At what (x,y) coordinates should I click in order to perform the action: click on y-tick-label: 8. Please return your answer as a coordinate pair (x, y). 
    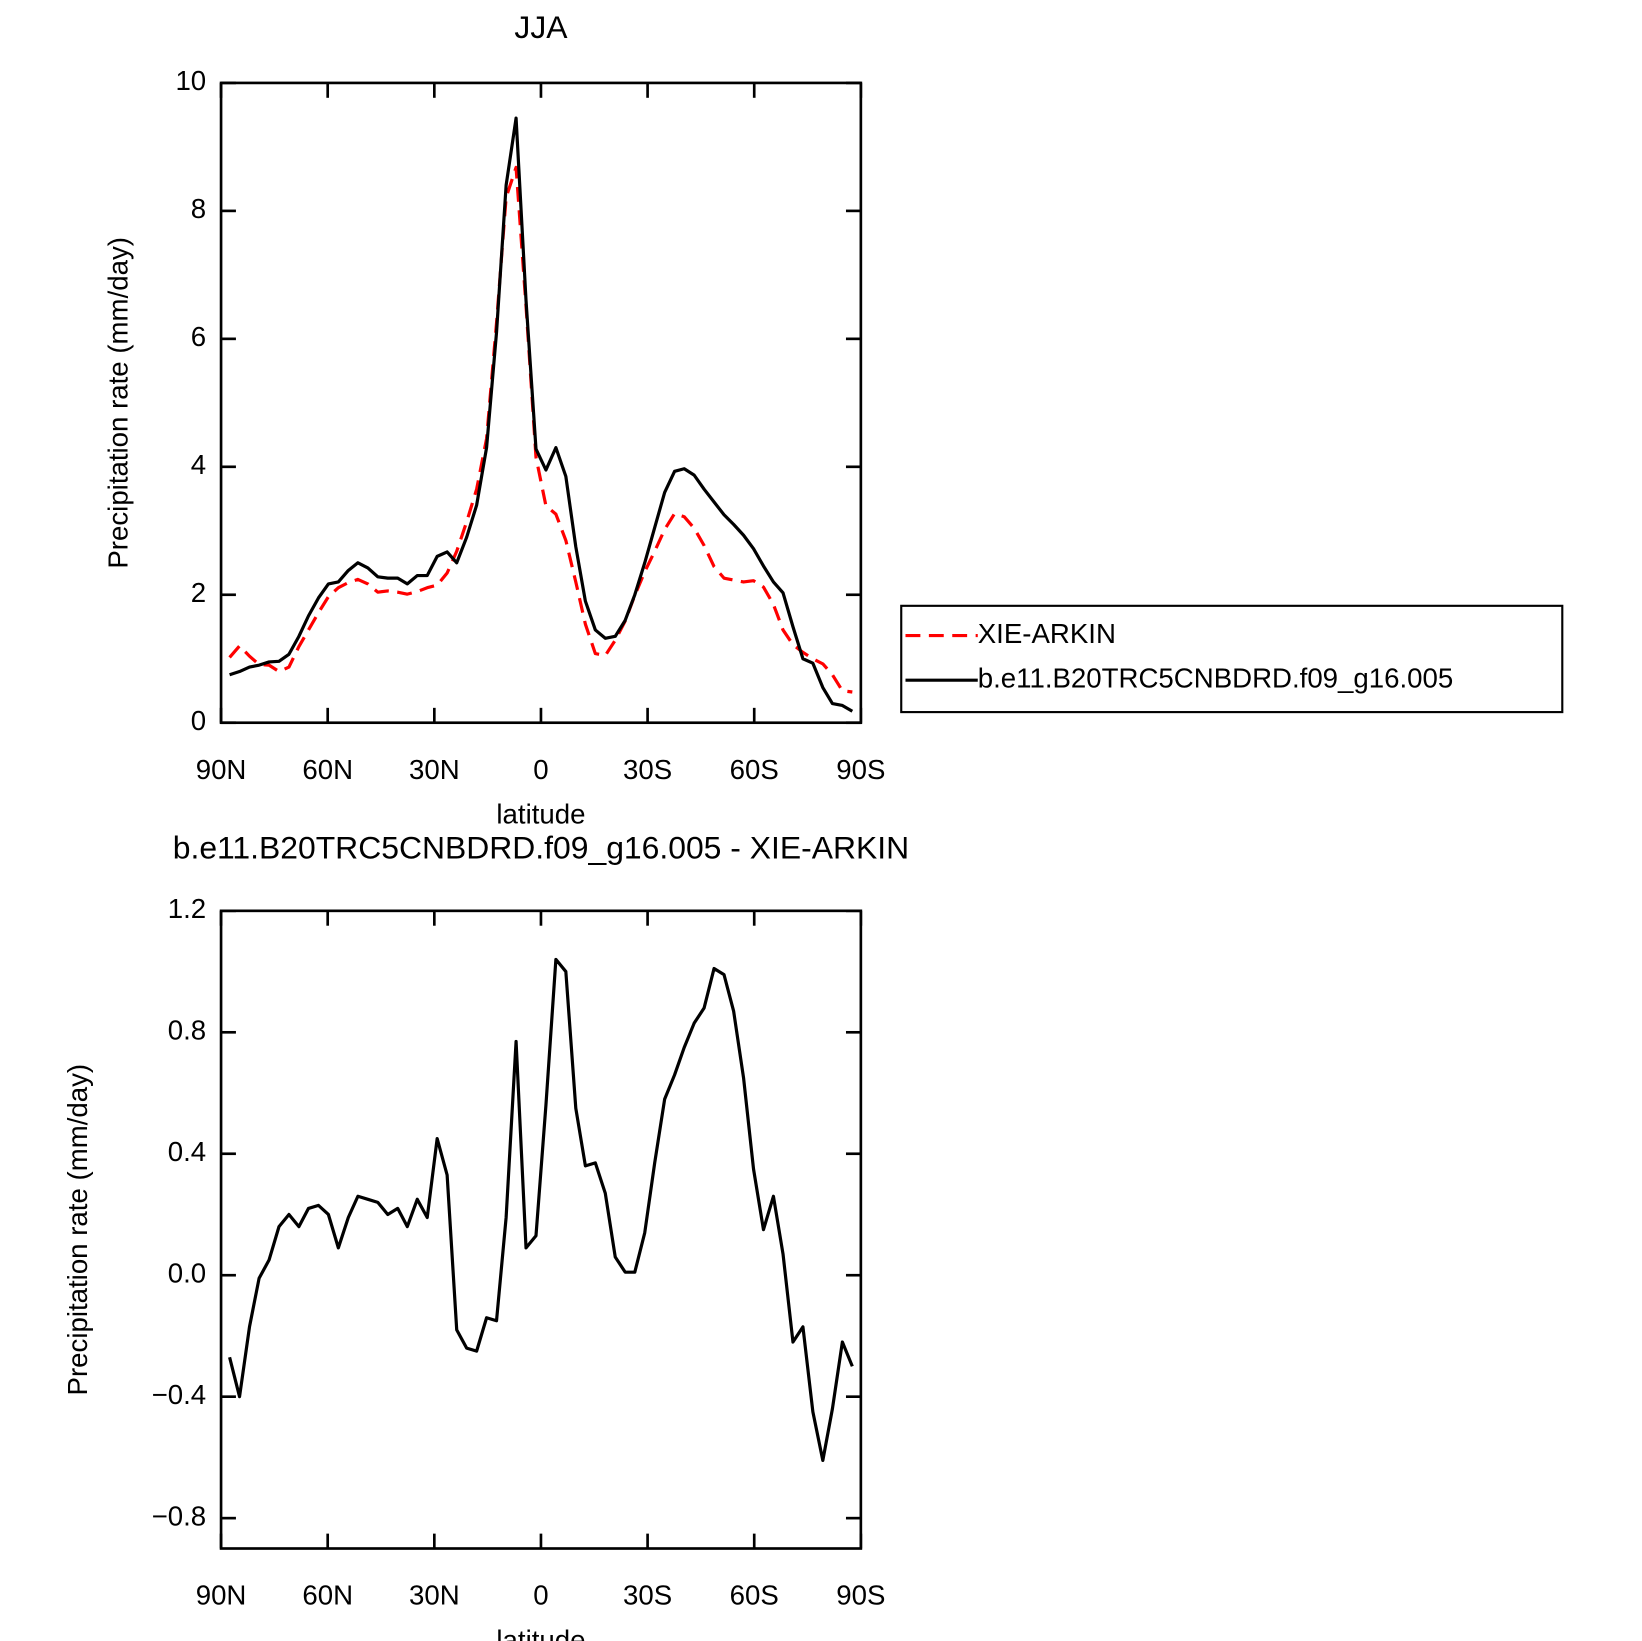
    Looking at the image, I should click on (198, 208).